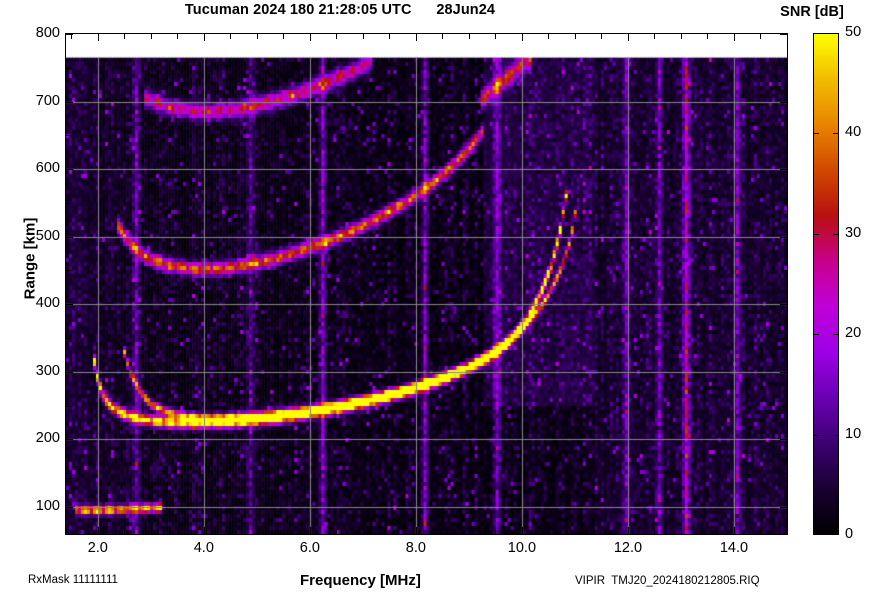 Image resolution: width=874 pixels, height=595 pixels. I want to click on y-tick-label: 800, so click(47, 33).